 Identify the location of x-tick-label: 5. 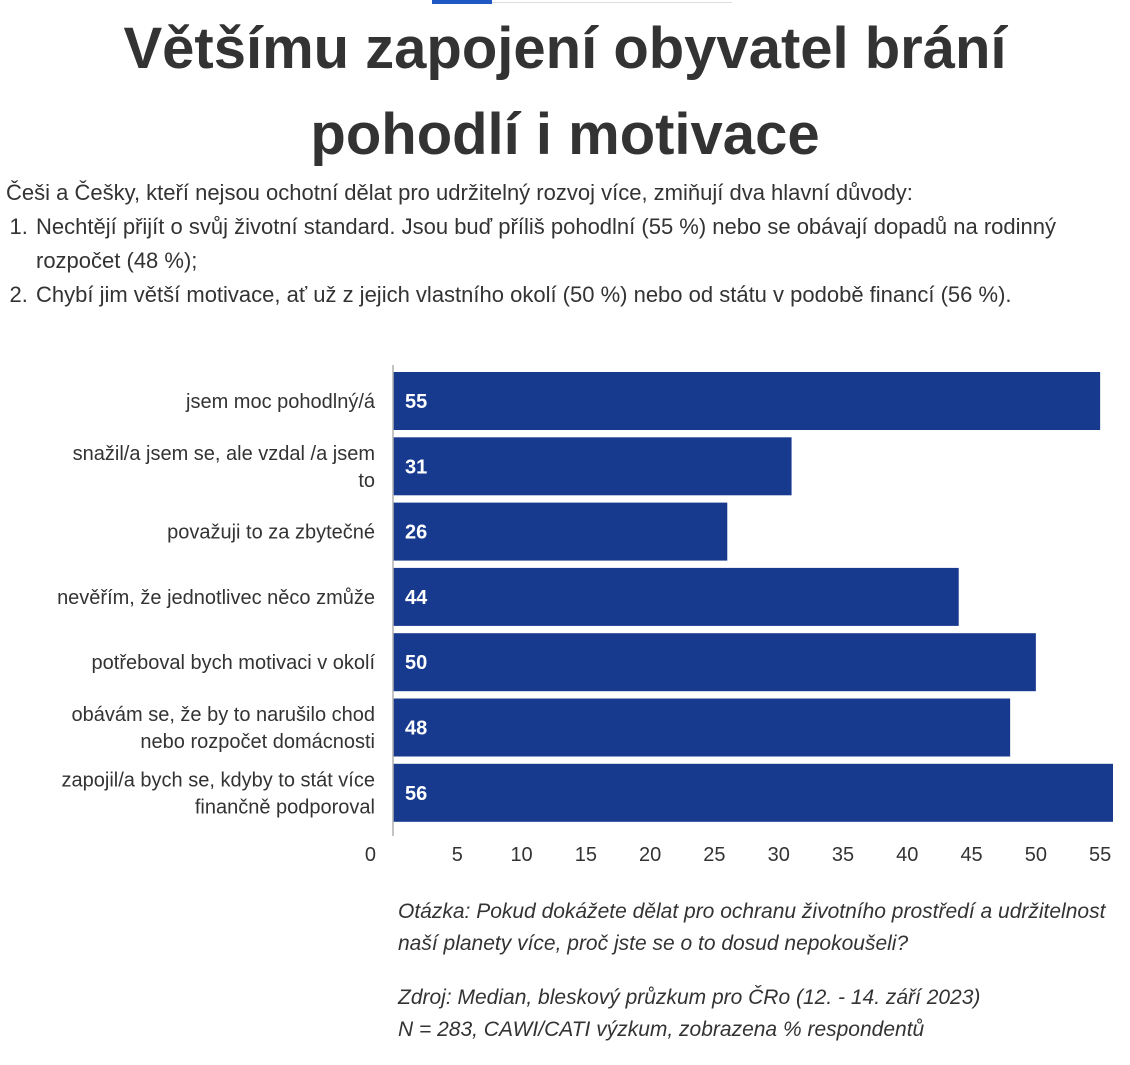
(457, 855).